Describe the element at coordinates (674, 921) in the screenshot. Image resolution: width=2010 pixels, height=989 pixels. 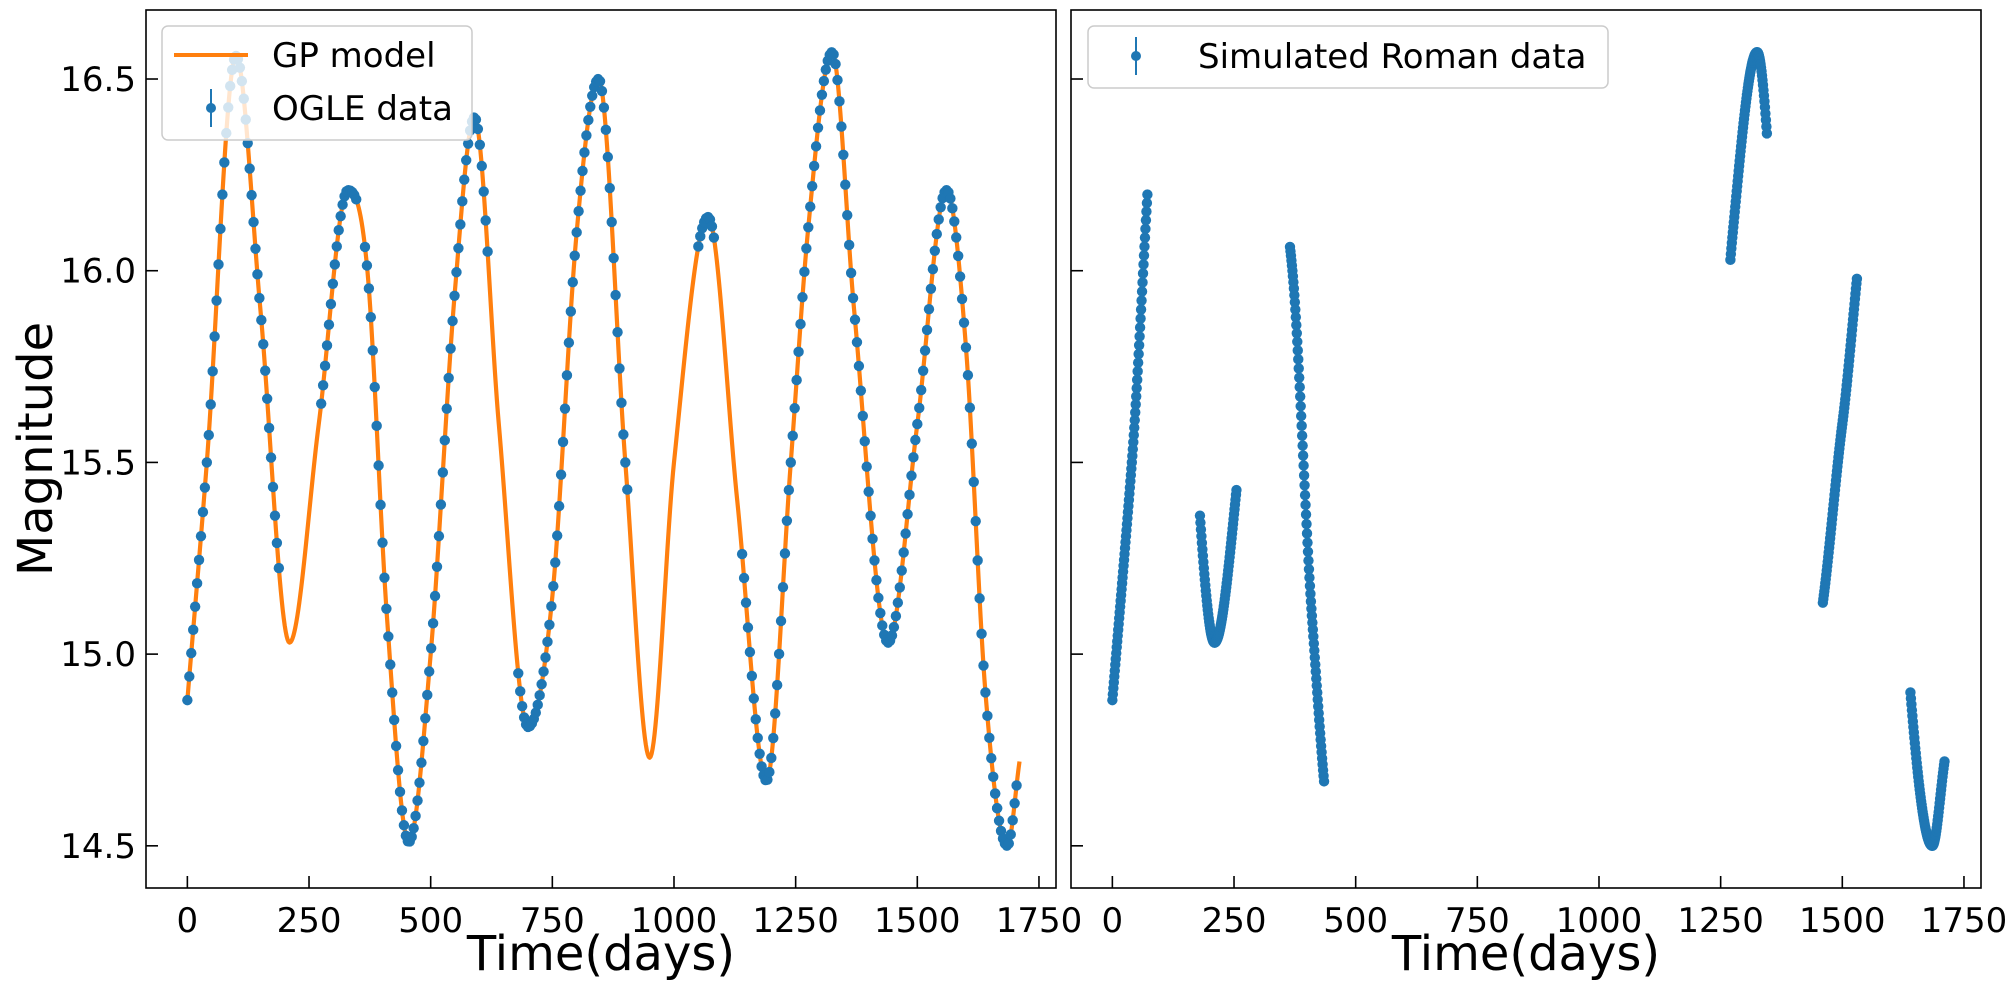
I see `x-tick-label: 1000` at that location.